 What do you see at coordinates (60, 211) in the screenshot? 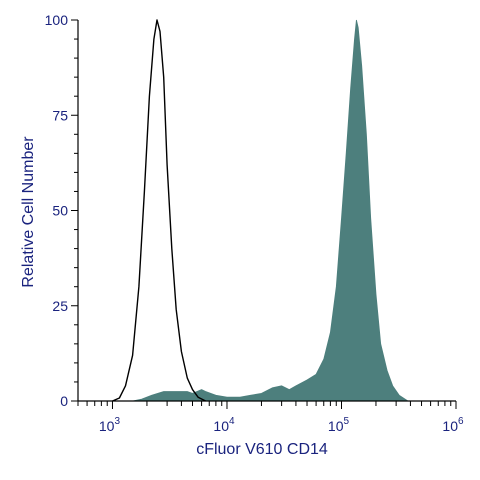
I see `y-tick-label: 50` at bounding box center [60, 211].